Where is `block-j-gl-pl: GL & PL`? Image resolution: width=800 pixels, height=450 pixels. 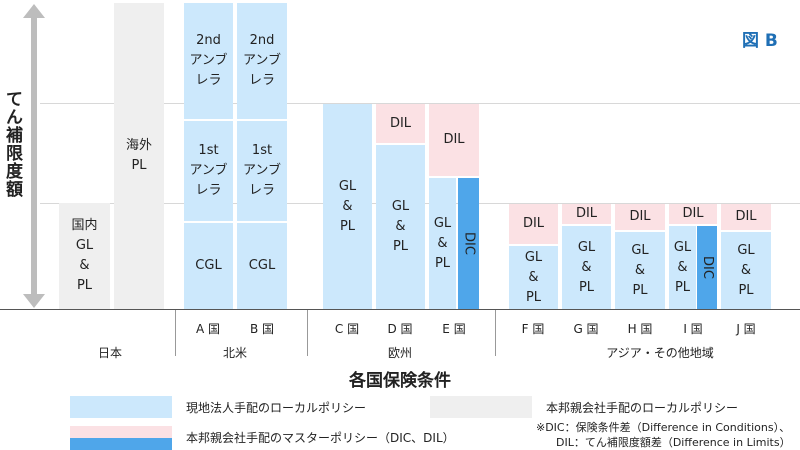
block-j-gl-pl: GL & PL is located at coordinates (746, 270).